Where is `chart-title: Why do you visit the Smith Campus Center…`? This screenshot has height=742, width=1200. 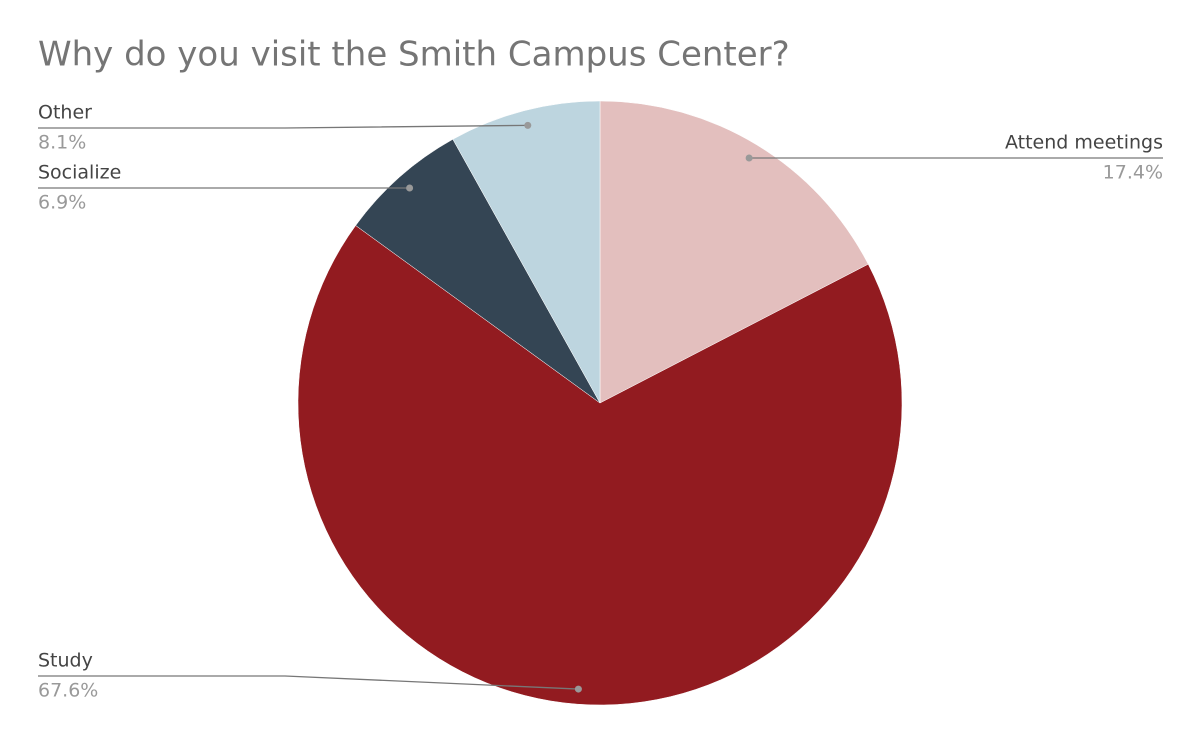 chart-title: Why do you visit the Smith Campus Center… is located at coordinates (414, 55).